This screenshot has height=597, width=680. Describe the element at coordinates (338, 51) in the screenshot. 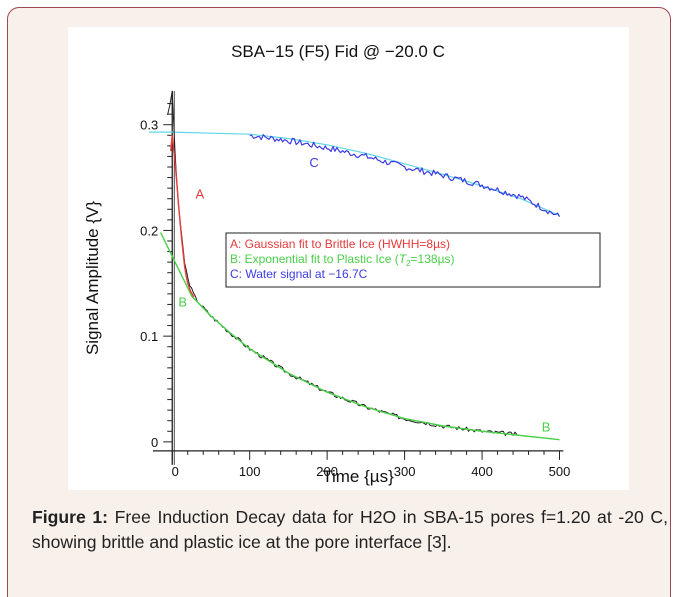

I see `chart-title: SBA−15 (F5) Fid @ −20.0 C` at that location.